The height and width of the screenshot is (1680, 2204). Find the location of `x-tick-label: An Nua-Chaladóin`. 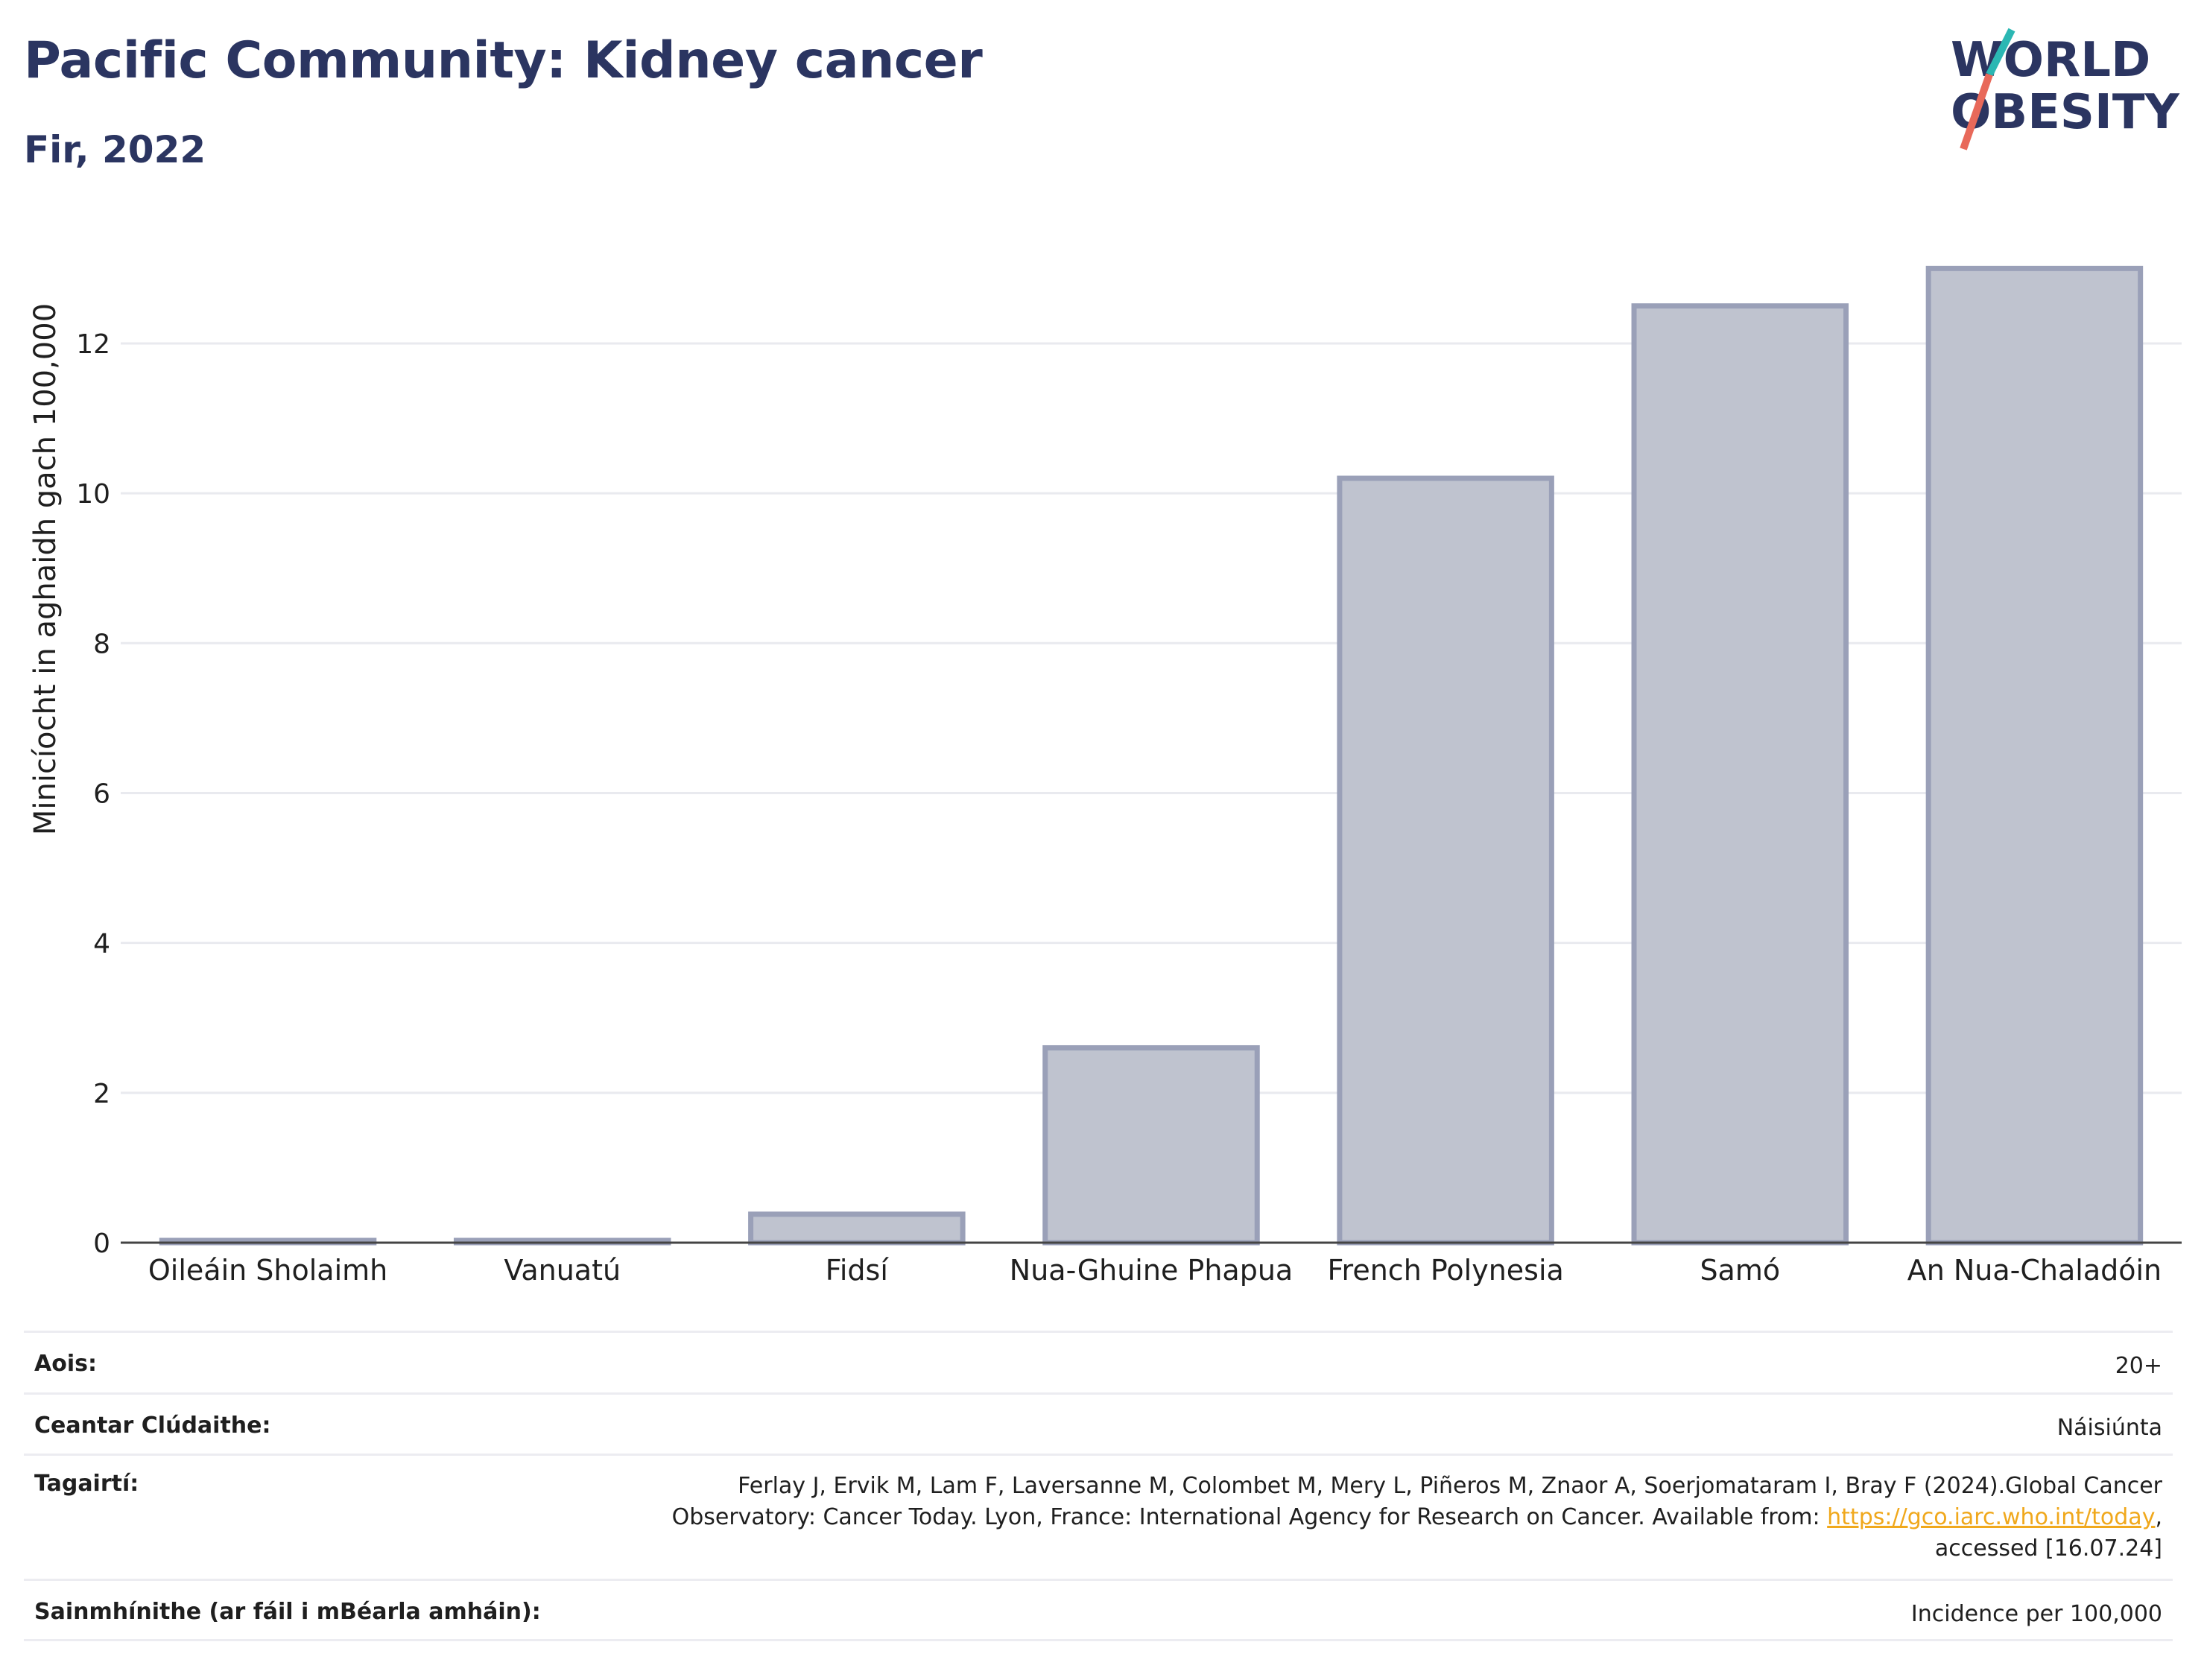

x-tick-label: An Nua-Chaladóin is located at coordinates (2034, 1270).